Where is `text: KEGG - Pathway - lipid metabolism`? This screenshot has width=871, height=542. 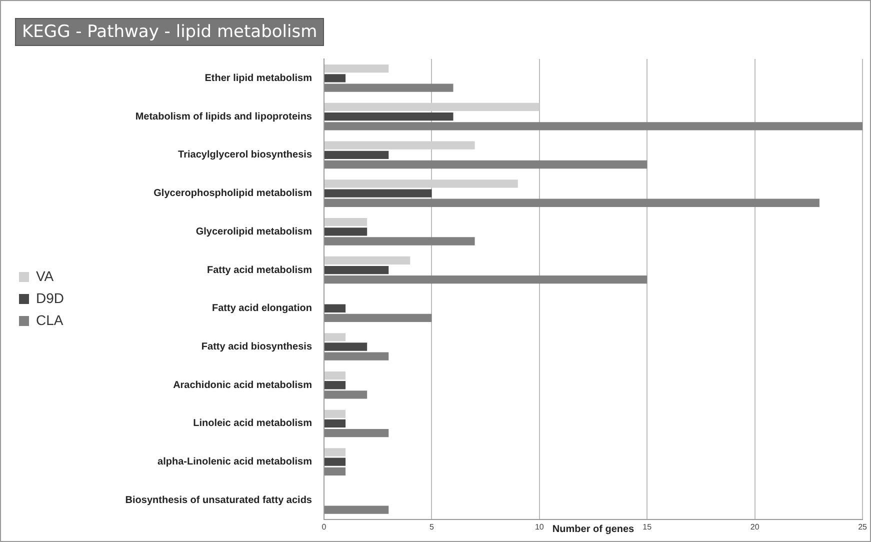
text: KEGG - Pathway - lipid metabolism is located at coordinates (169, 32).